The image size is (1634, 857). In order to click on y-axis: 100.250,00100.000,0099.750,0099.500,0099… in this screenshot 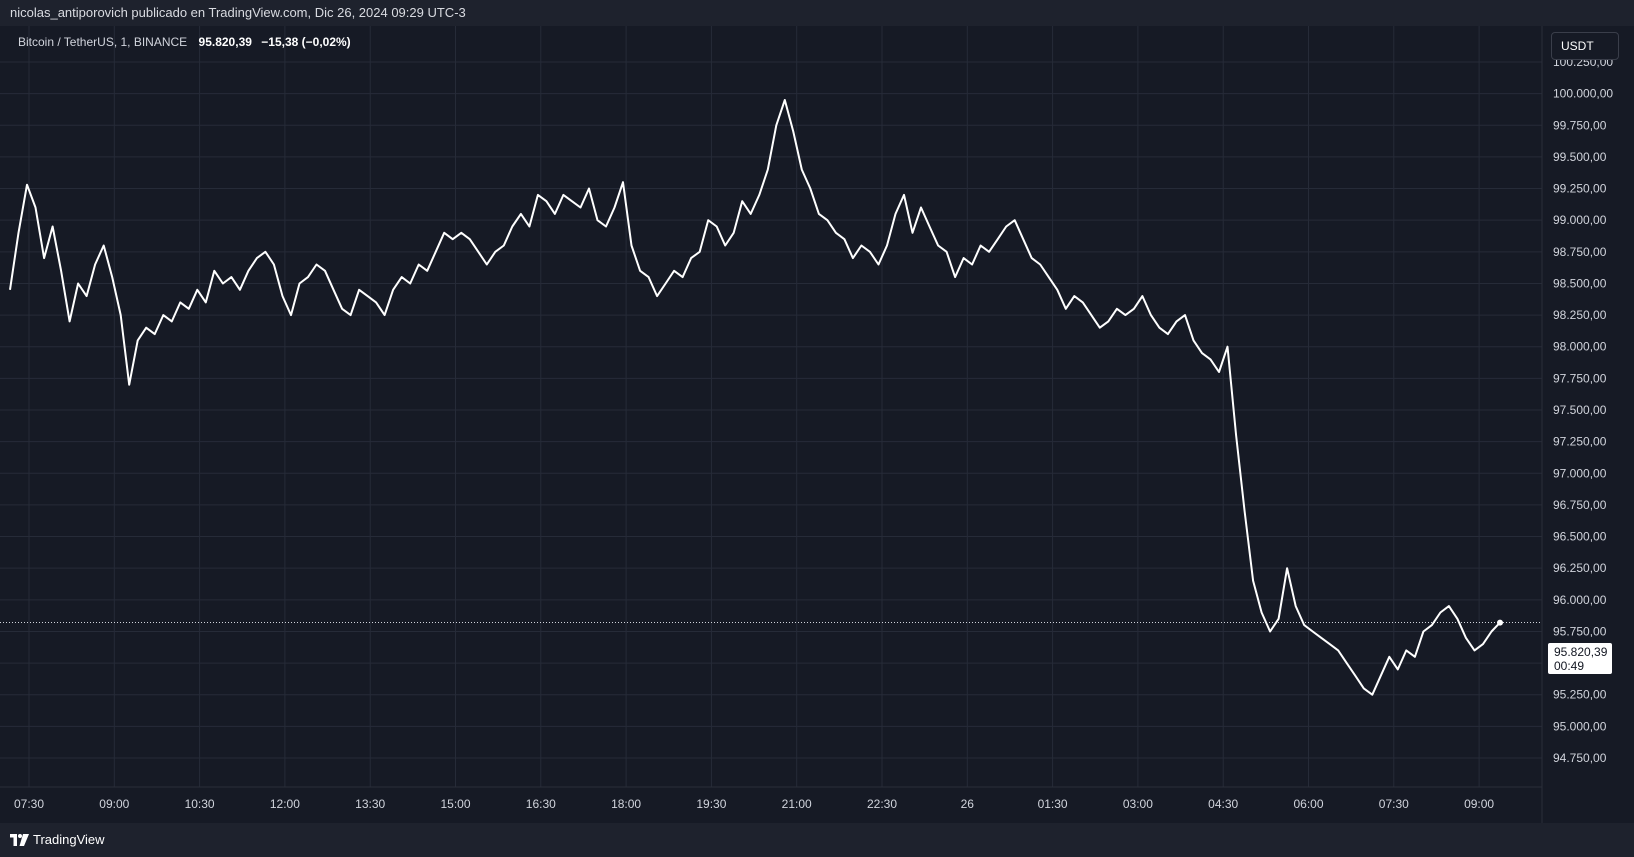, I will do `click(1583, 410)`.